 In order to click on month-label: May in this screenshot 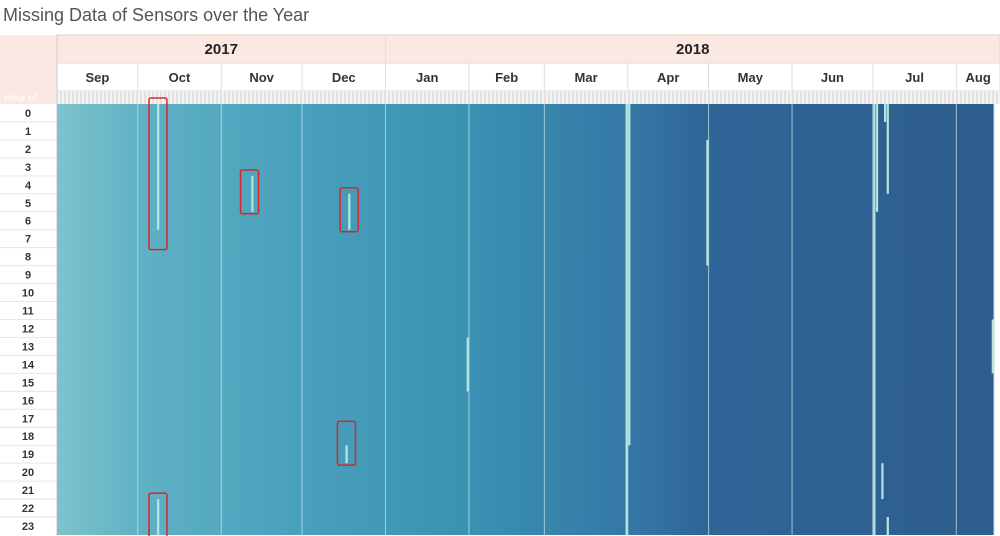, I will do `click(751, 77)`.